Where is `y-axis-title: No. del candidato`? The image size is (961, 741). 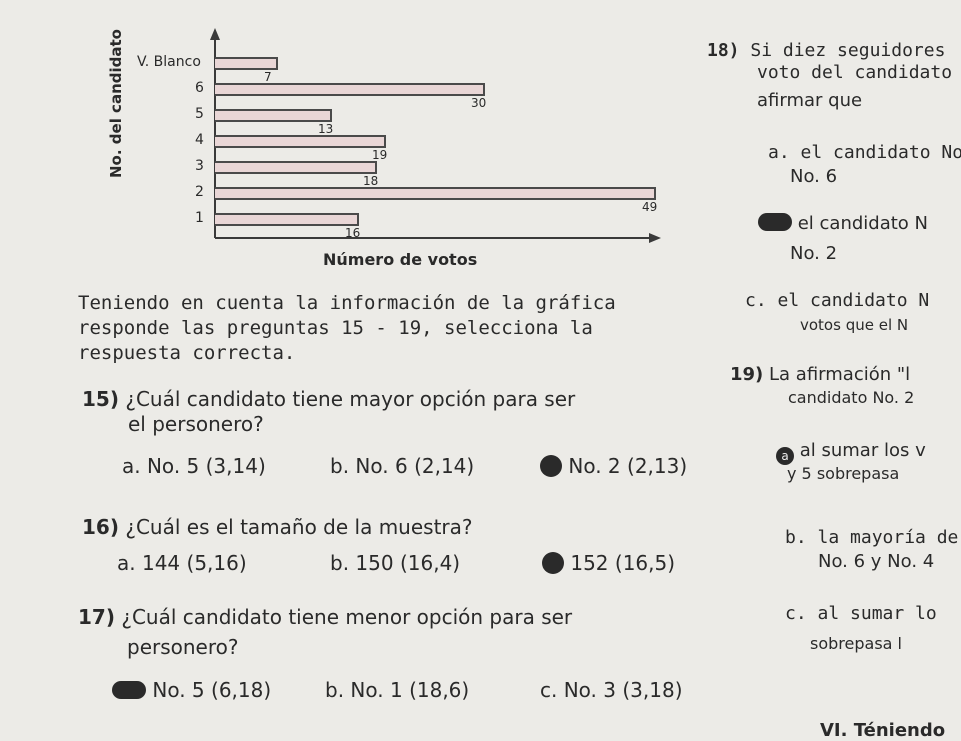 y-axis-title: No. del candidato is located at coordinates (116, 103).